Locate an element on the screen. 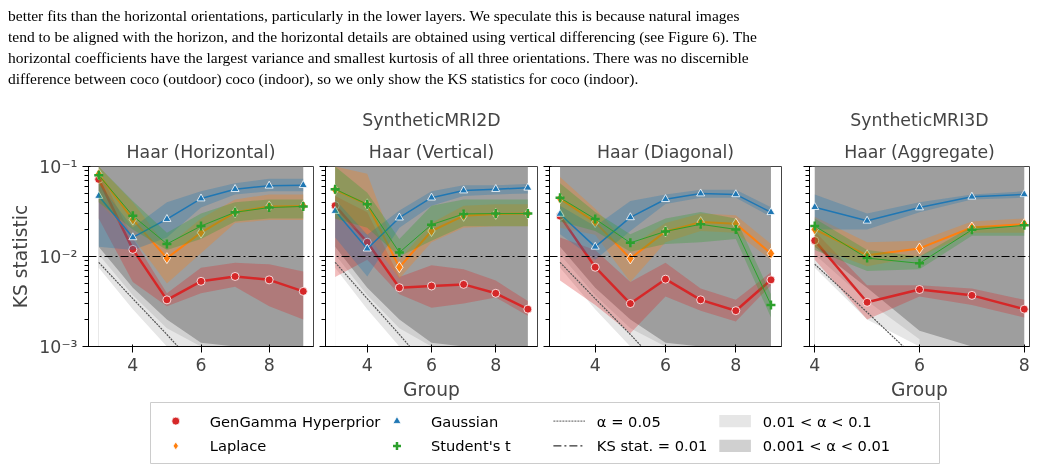  legend-label: Laplace is located at coordinates (238, 446).